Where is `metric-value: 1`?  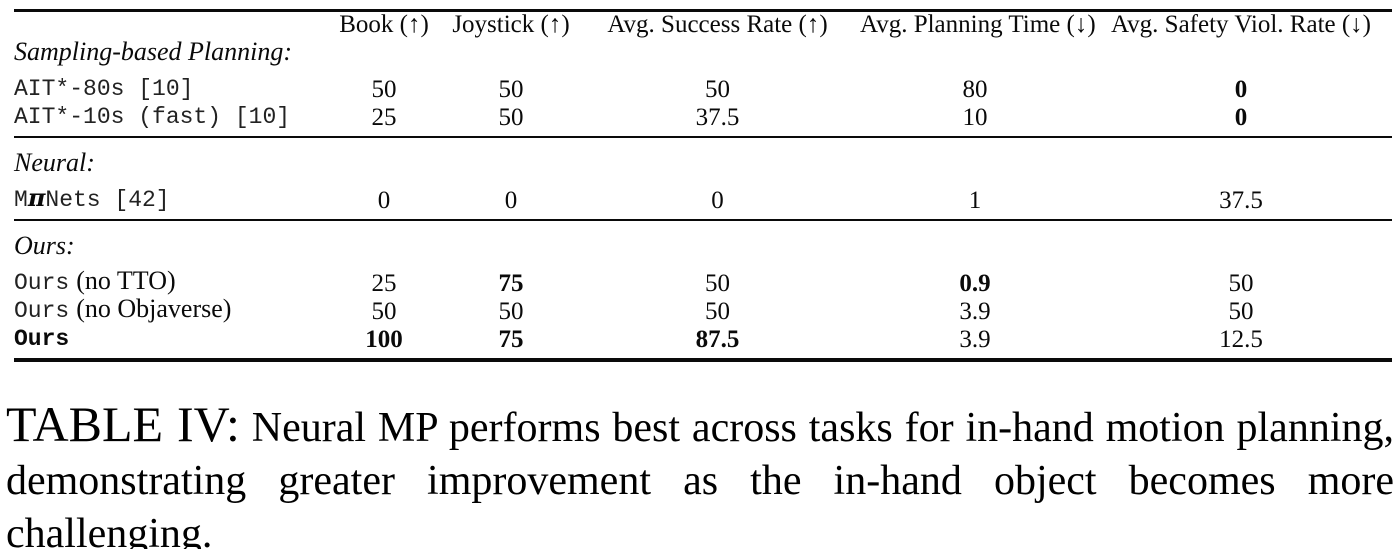 metric-value: 1 is located at coordinates (975, 200).